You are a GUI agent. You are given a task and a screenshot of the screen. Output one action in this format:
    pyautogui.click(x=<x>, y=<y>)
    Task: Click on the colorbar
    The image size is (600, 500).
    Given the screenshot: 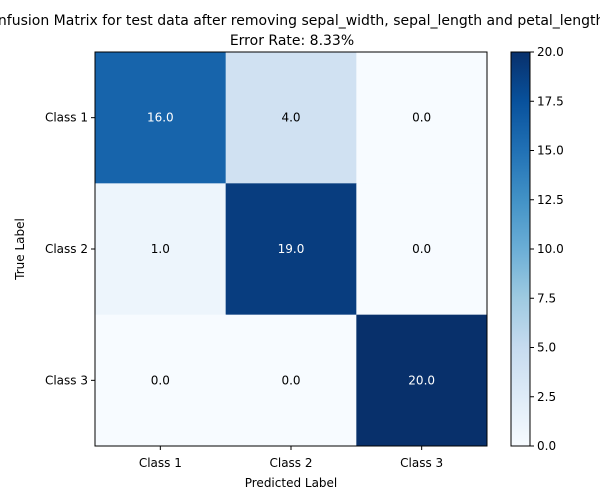 What is the action you would take?
    pyautogui.click(x=520, y=249)
    